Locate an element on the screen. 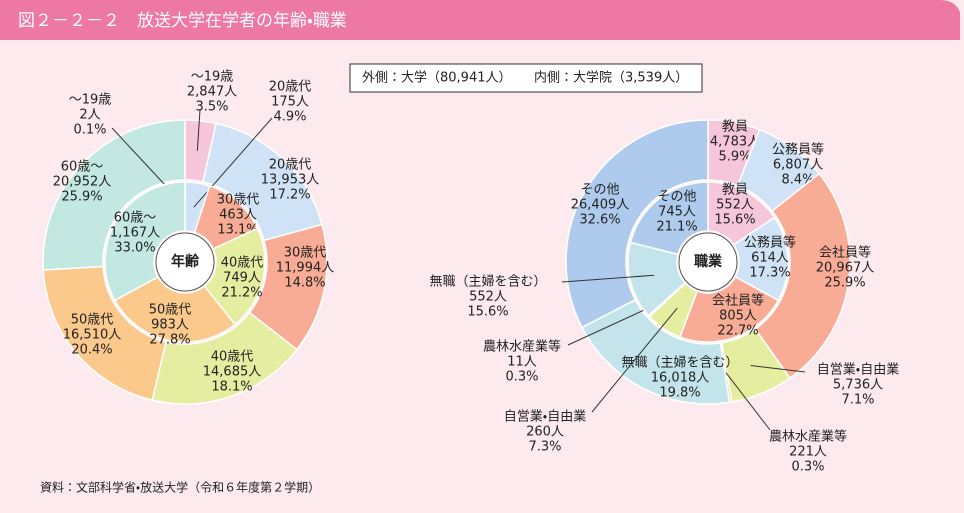  slice-percent: 7.1% is located at coordinates (857, 400).